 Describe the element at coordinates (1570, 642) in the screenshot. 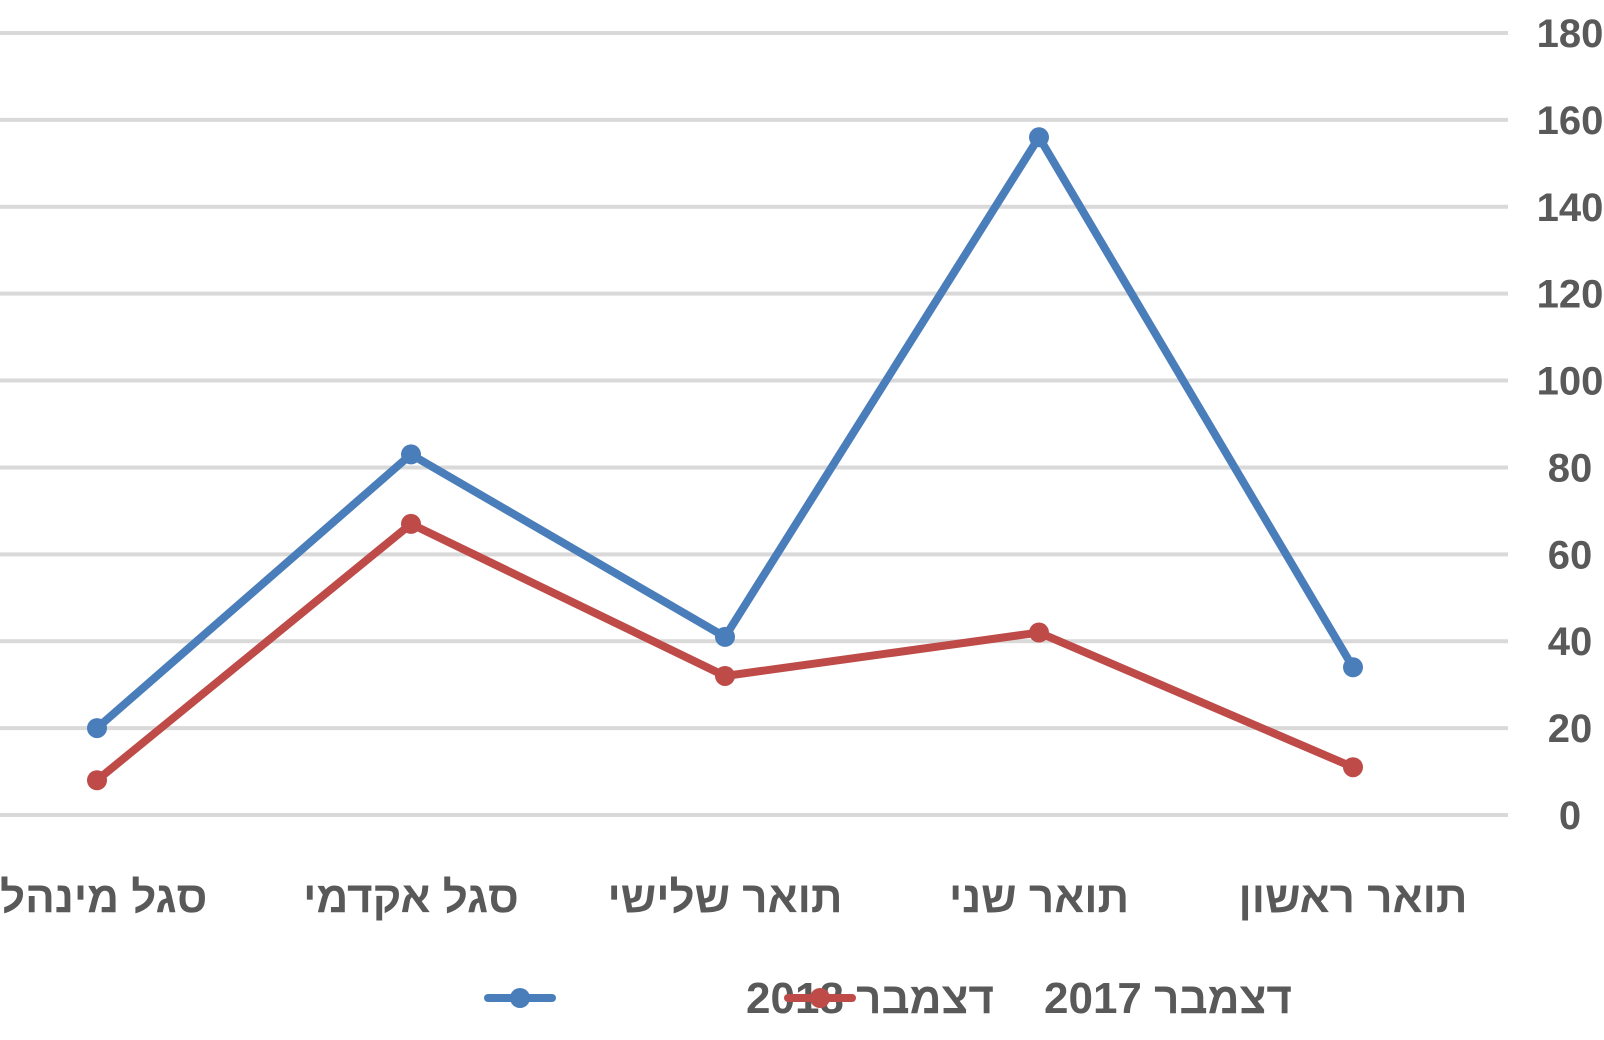

I see `y-tick-label: 40` at that location.